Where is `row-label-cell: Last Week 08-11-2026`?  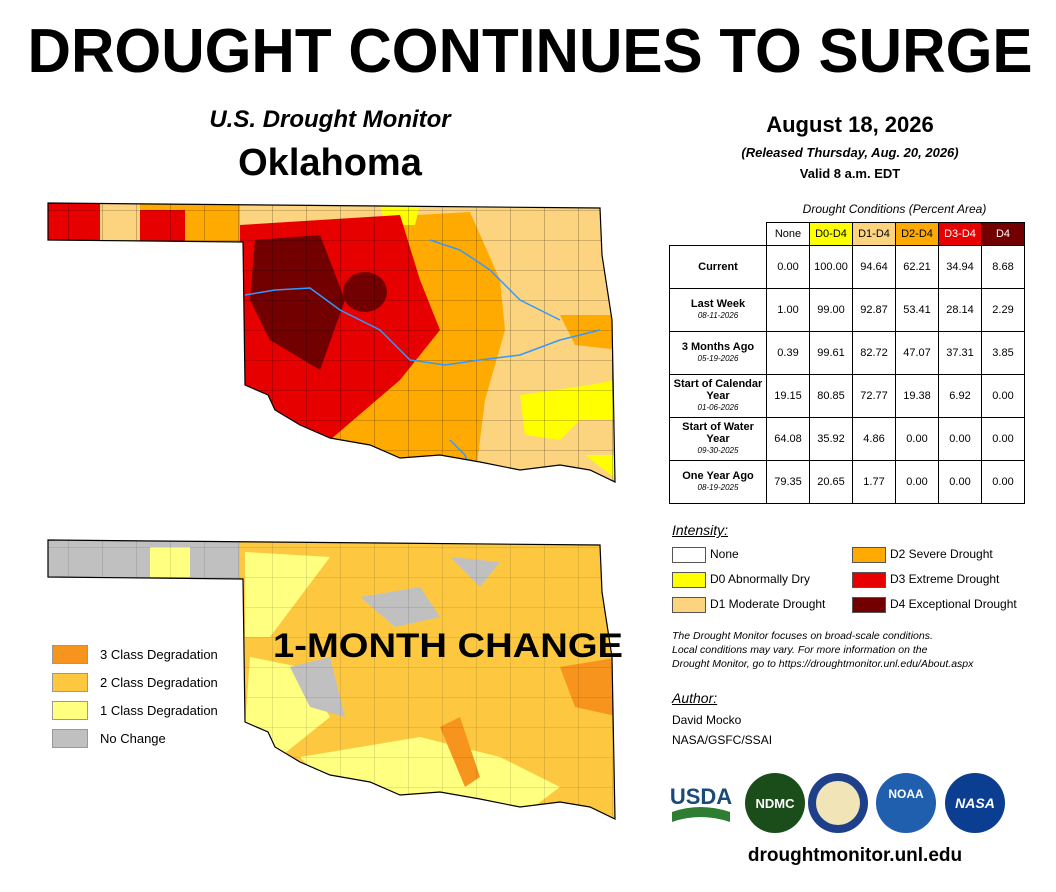
row-label-cell: Last Week 08-11-2026 is located at coordinates (718, 310).